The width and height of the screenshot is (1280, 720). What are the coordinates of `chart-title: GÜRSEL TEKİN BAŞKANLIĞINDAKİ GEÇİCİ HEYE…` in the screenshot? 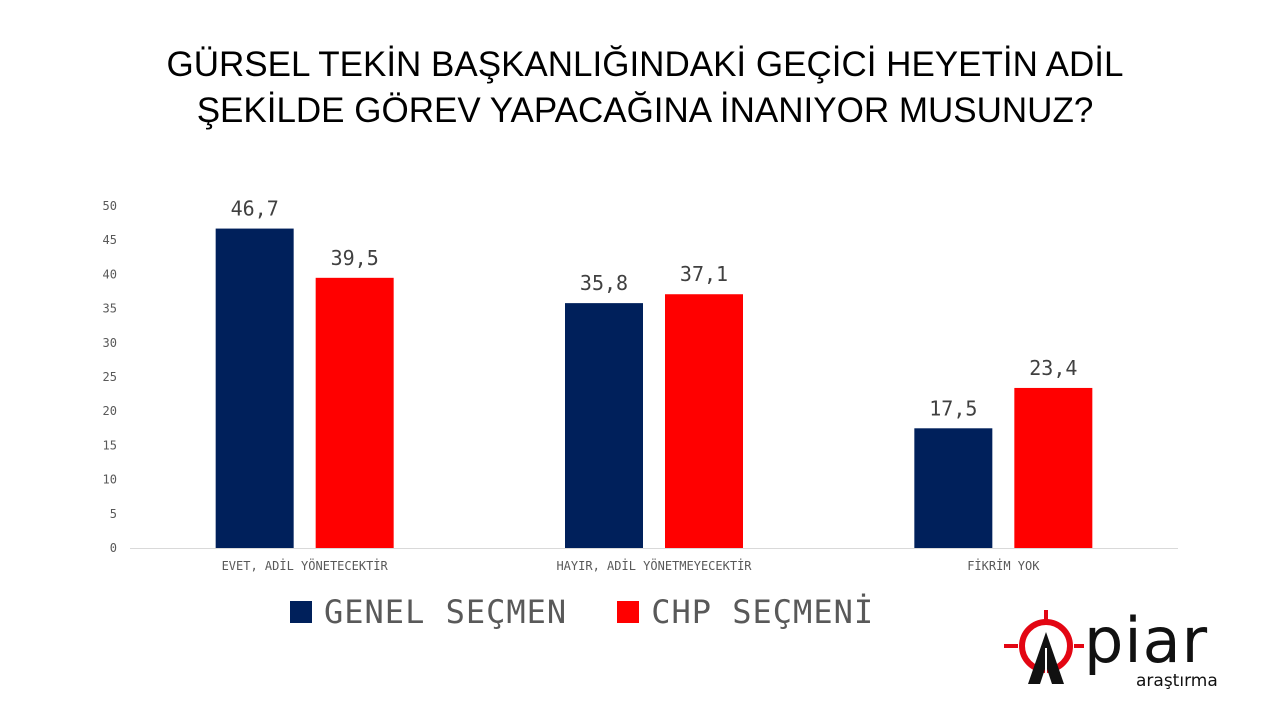 It's located at (645, 88).